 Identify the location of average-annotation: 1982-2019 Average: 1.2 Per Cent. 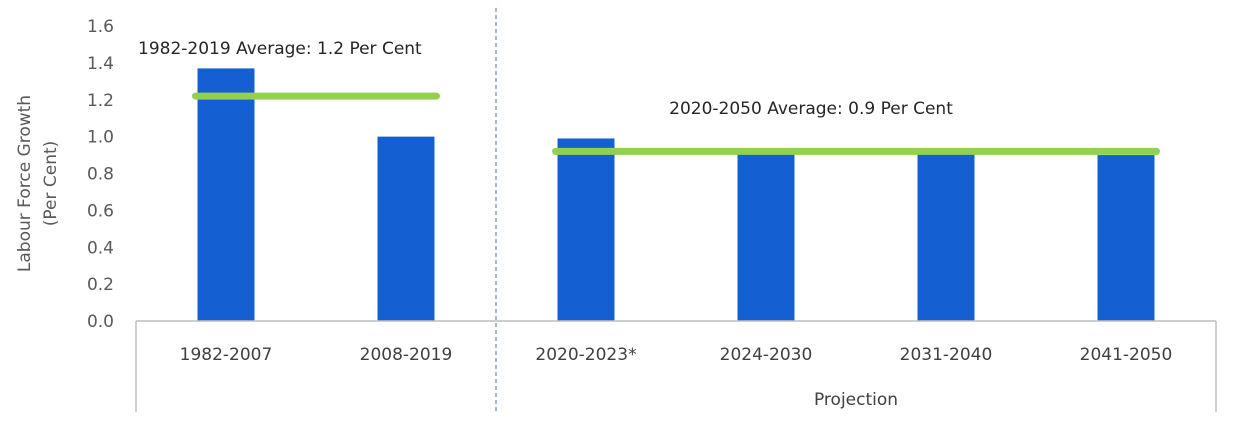
(280, 49).